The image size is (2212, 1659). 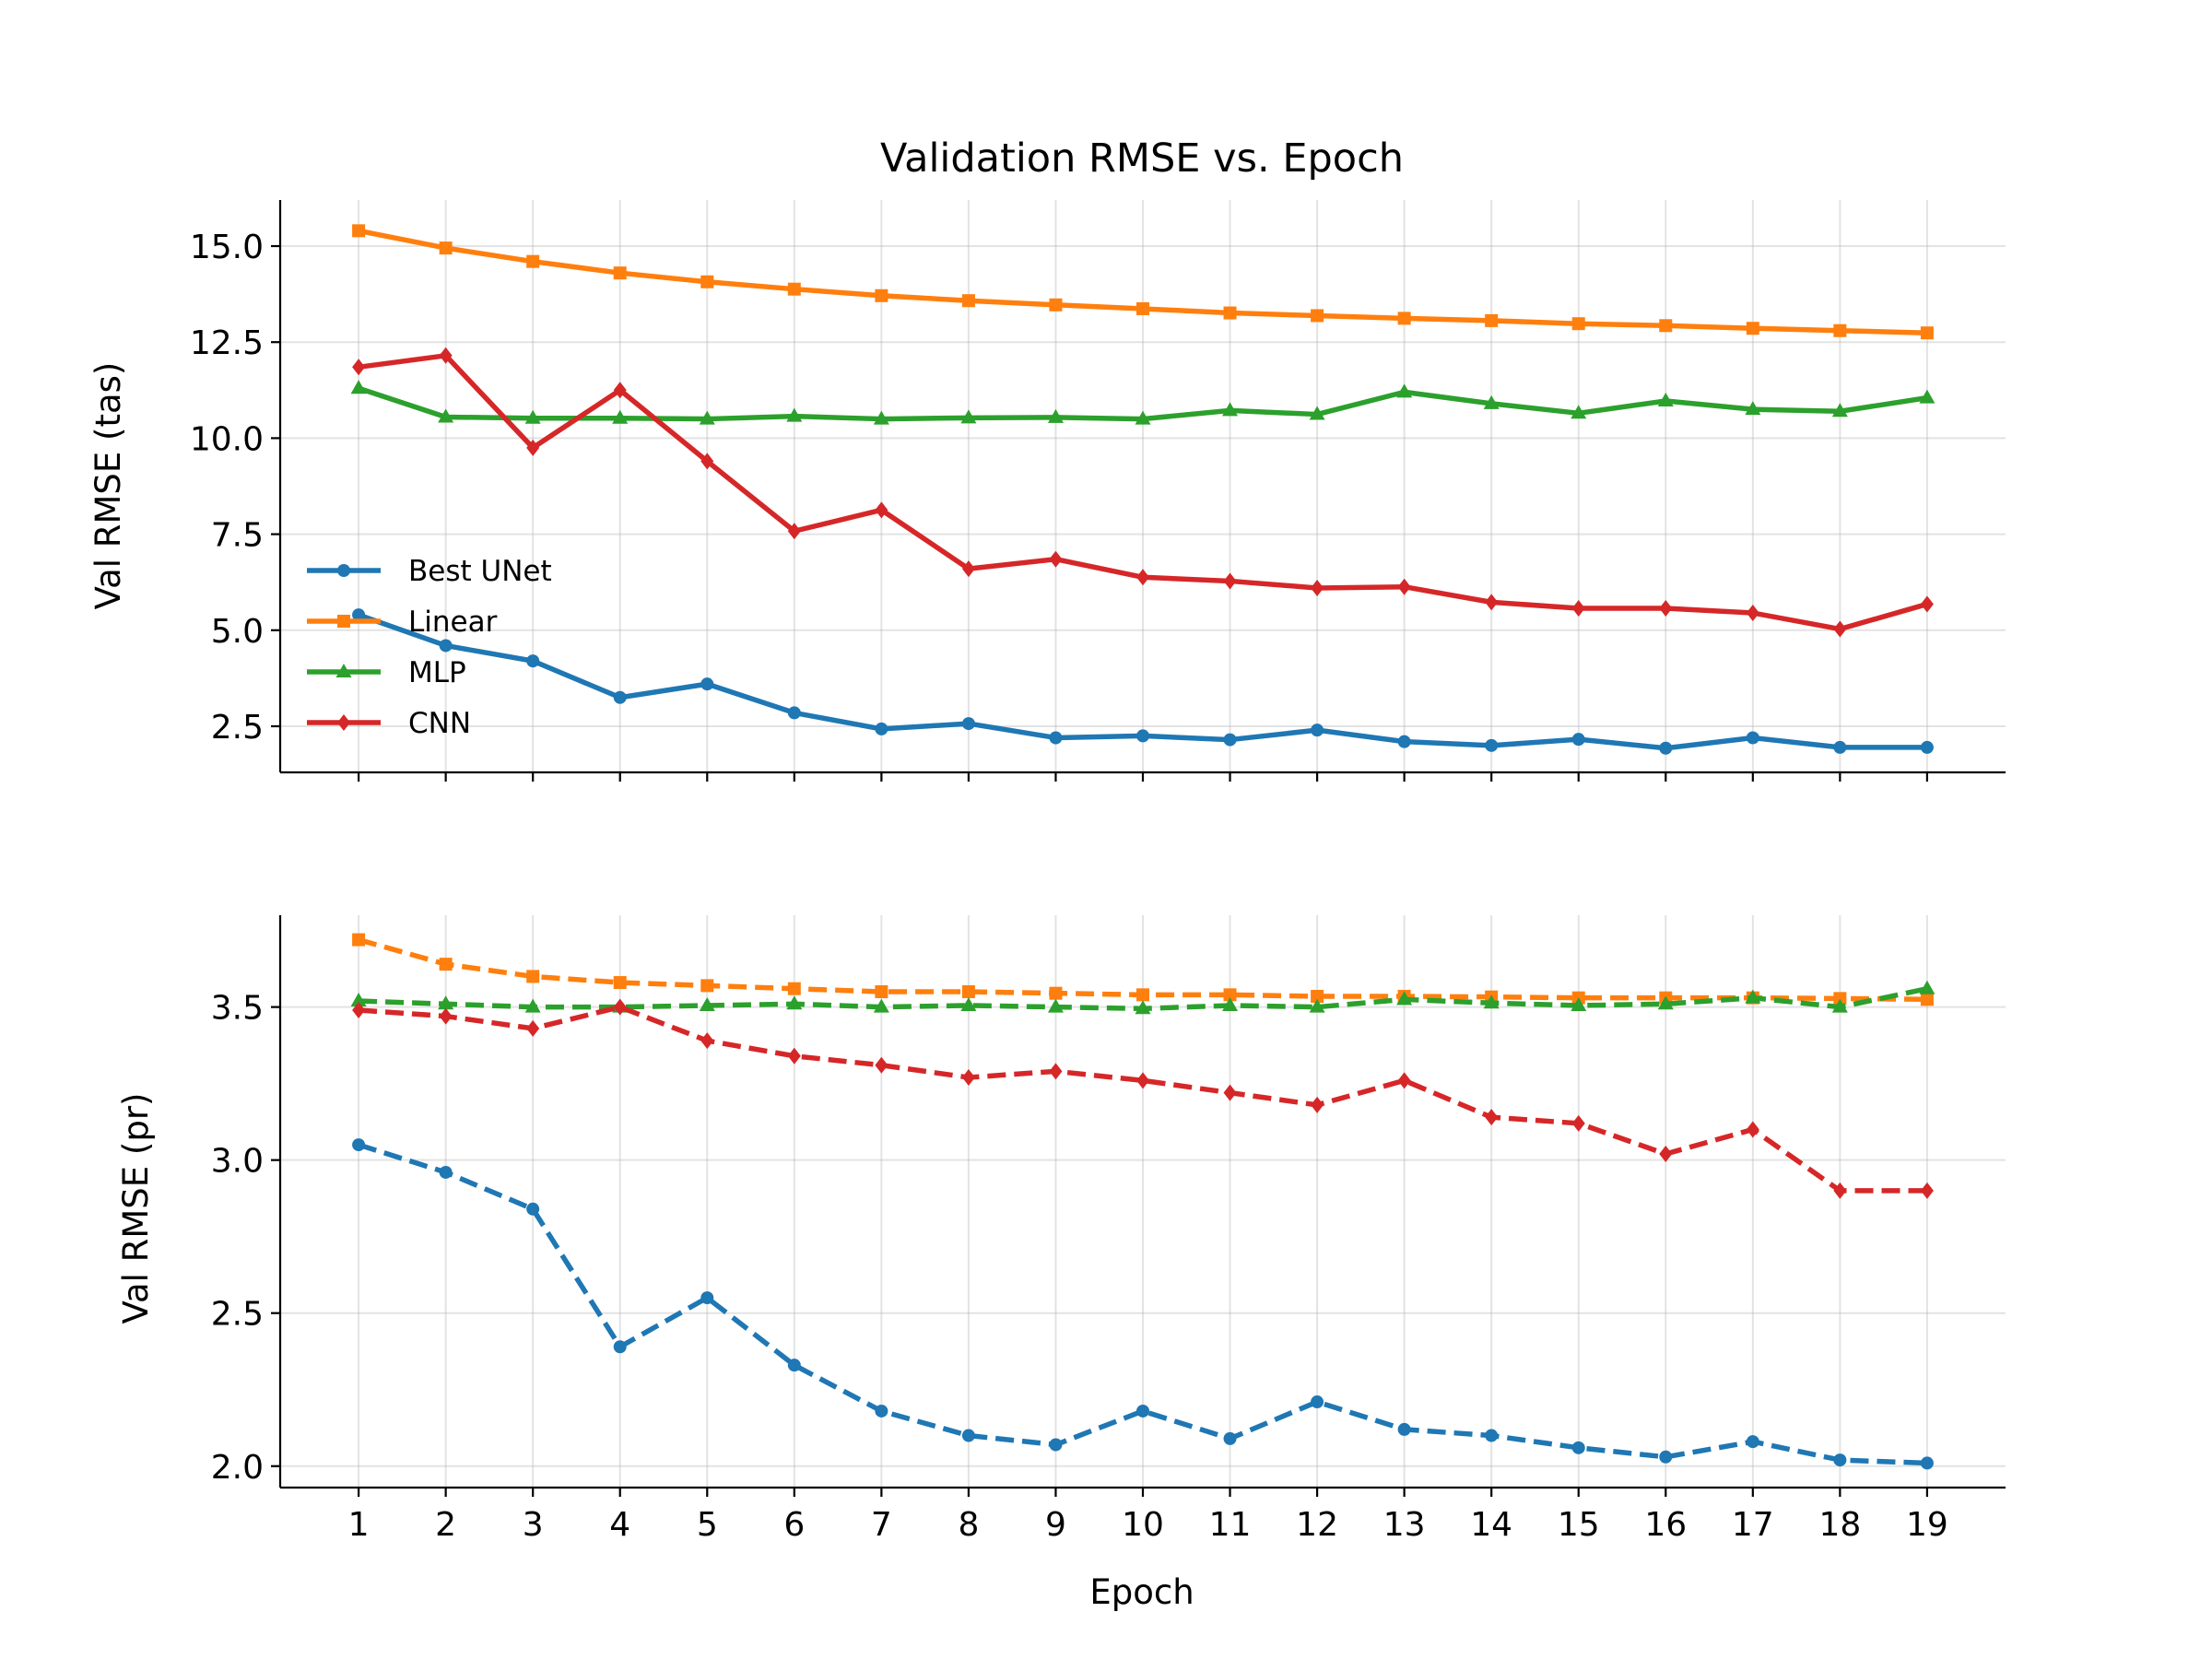 What do you see at coordinates (429, 647) in the screenshot?
I see `legend: Best UNet Linear MLP CNN` at bounding box center [429, 647].